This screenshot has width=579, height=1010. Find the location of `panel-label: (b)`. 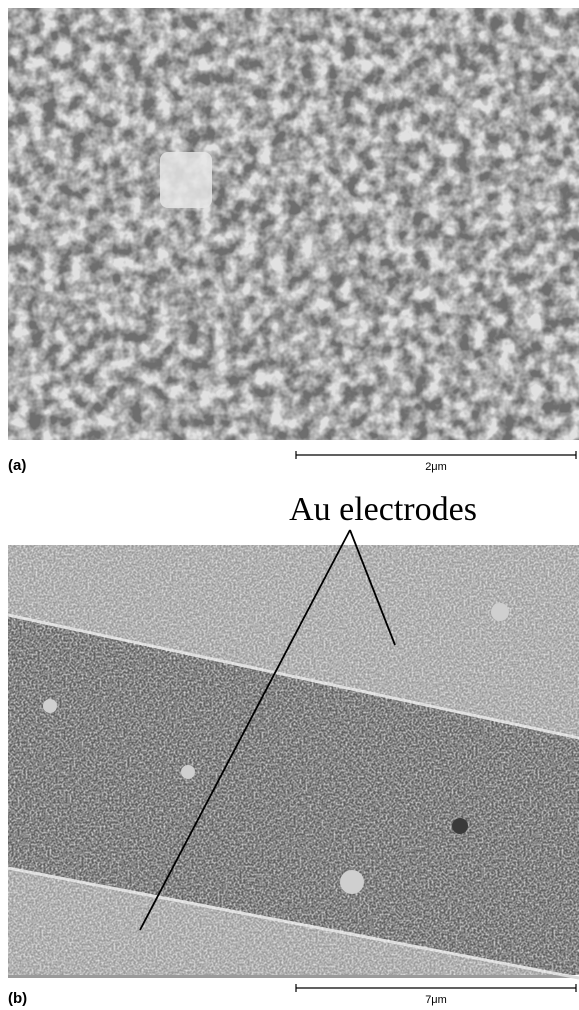

panel-label: (b) is located at coordinates (17, 998).